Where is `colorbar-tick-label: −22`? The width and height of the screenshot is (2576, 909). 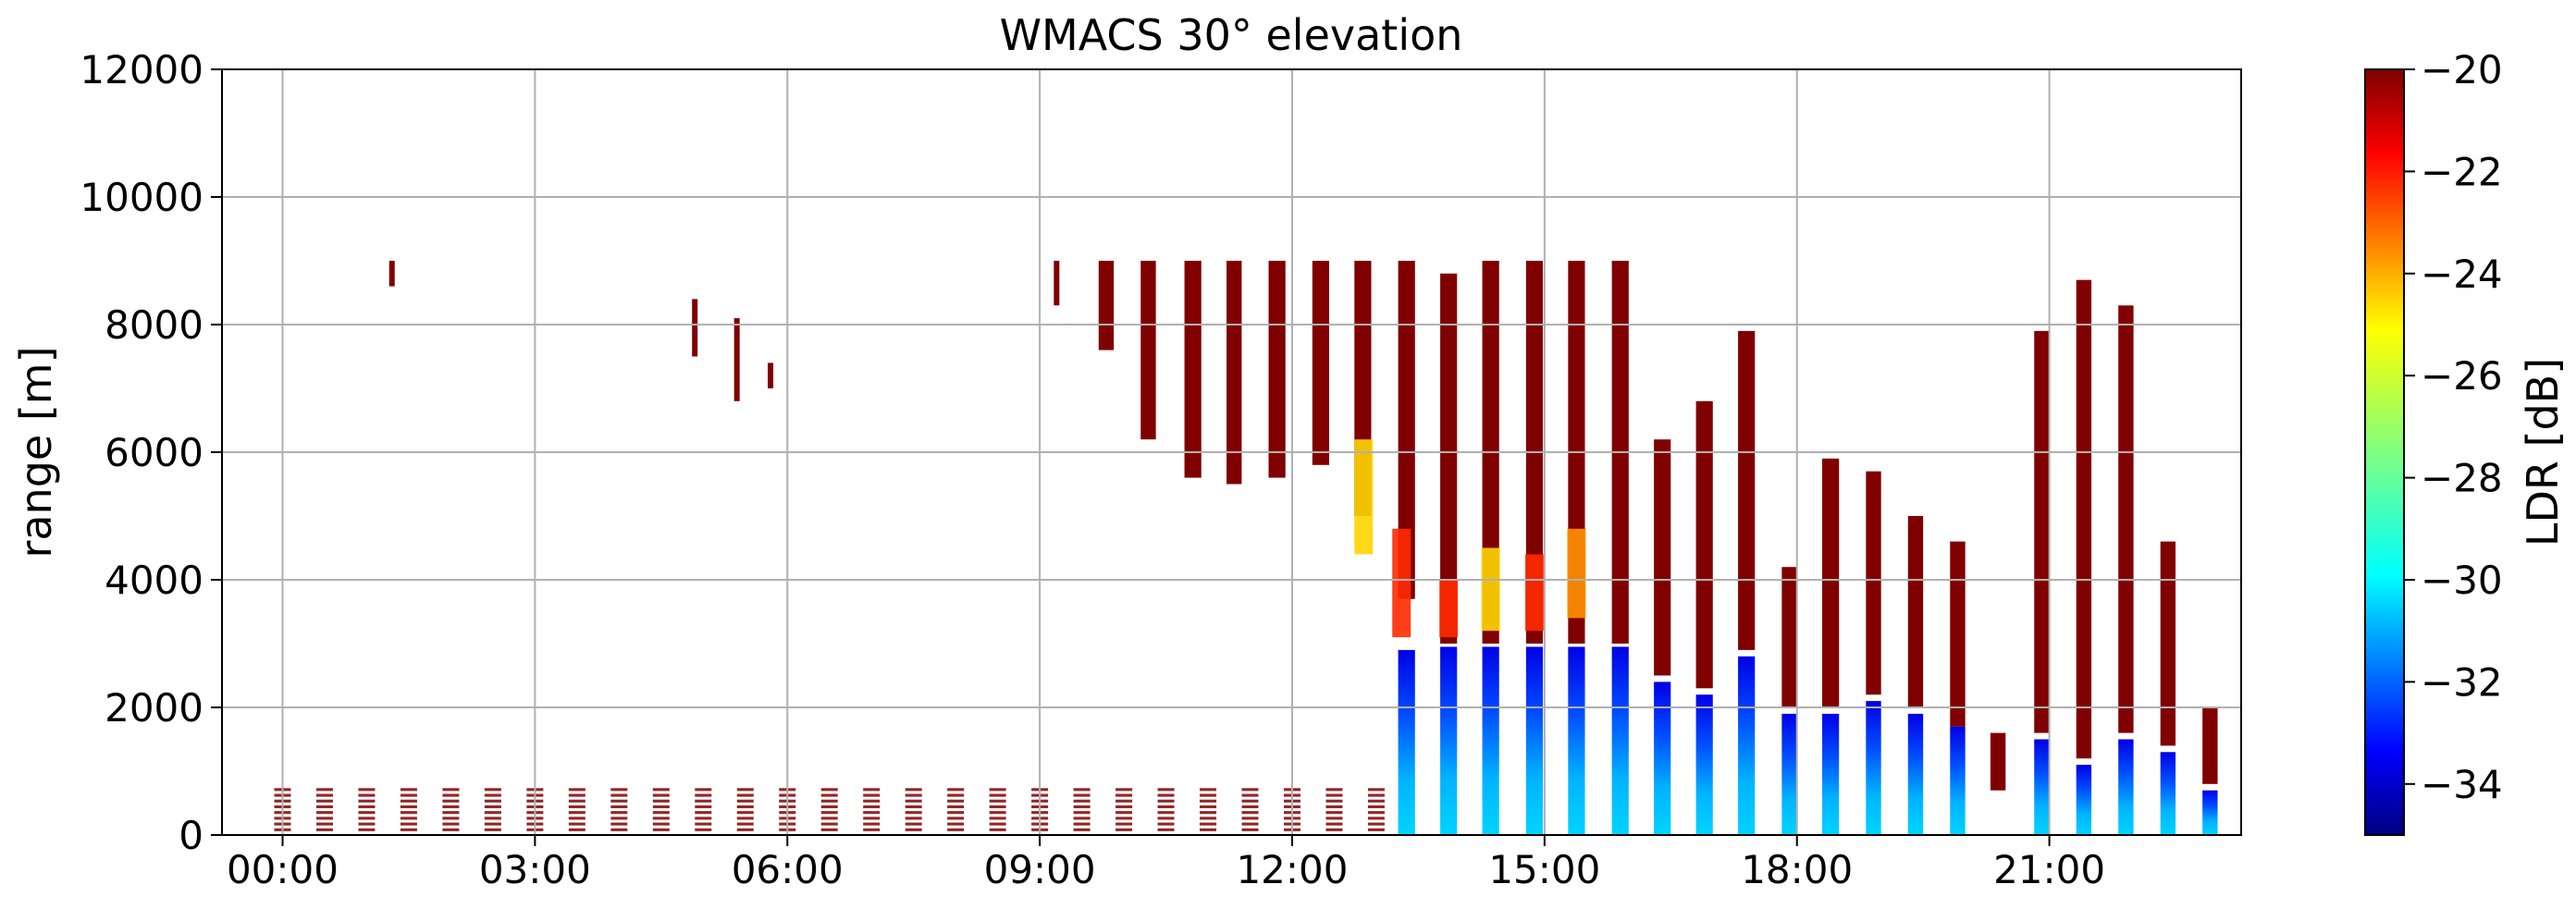
colorbar-tick-label: −22 is located at coordinates (2462, 171).